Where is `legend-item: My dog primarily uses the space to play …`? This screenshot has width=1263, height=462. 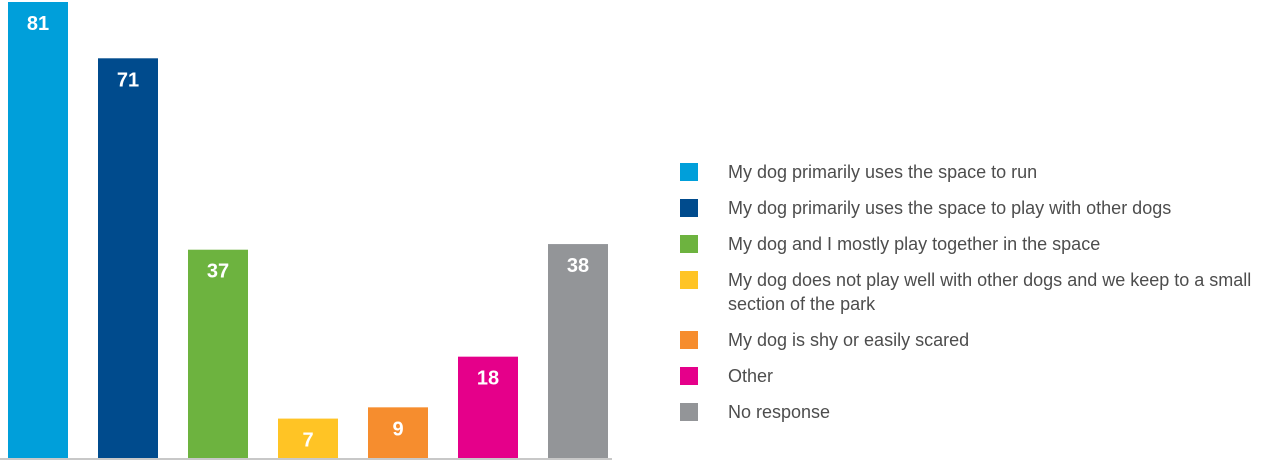 legend-item: My dog primarily uses the space to play … is located at coordinates (971, 208).